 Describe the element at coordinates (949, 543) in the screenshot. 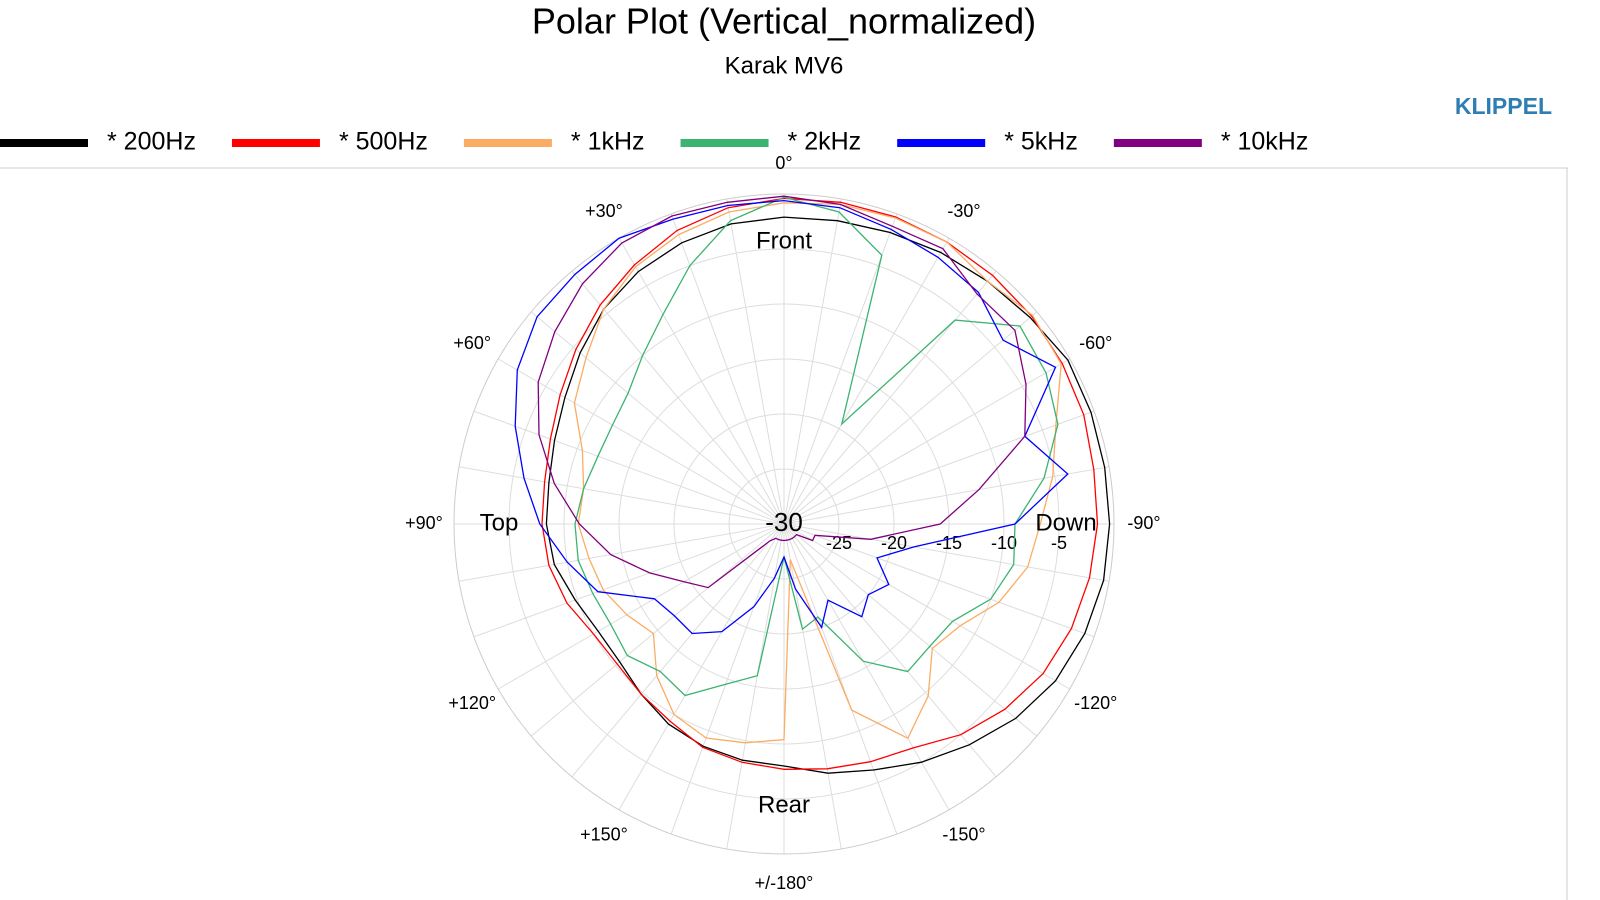

I see `radial-tick-label: -15` at that location.